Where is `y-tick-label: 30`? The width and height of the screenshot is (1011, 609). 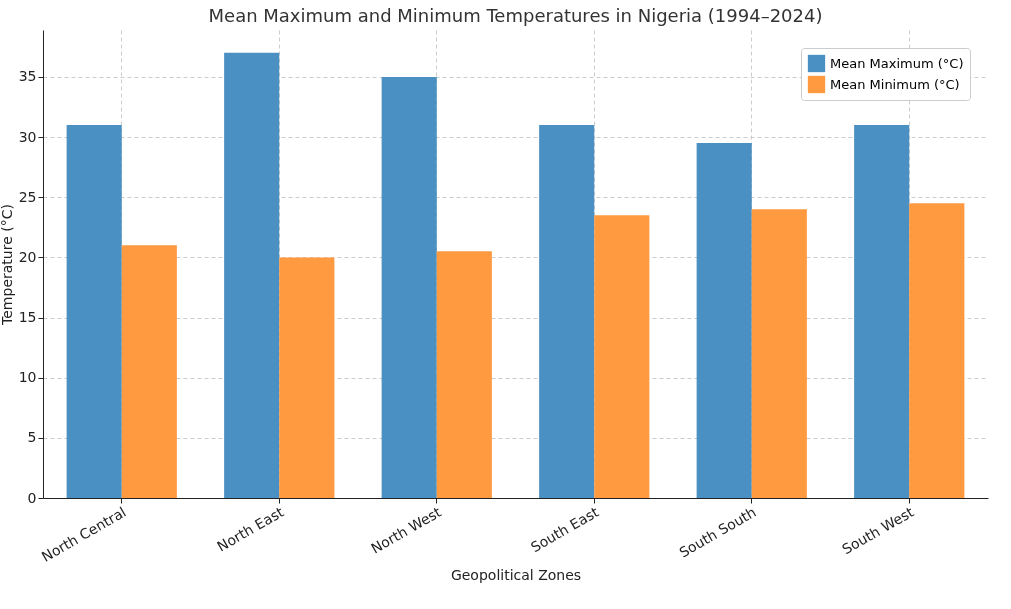
y-tick-label: 30 is located at coordinates (27, 136).